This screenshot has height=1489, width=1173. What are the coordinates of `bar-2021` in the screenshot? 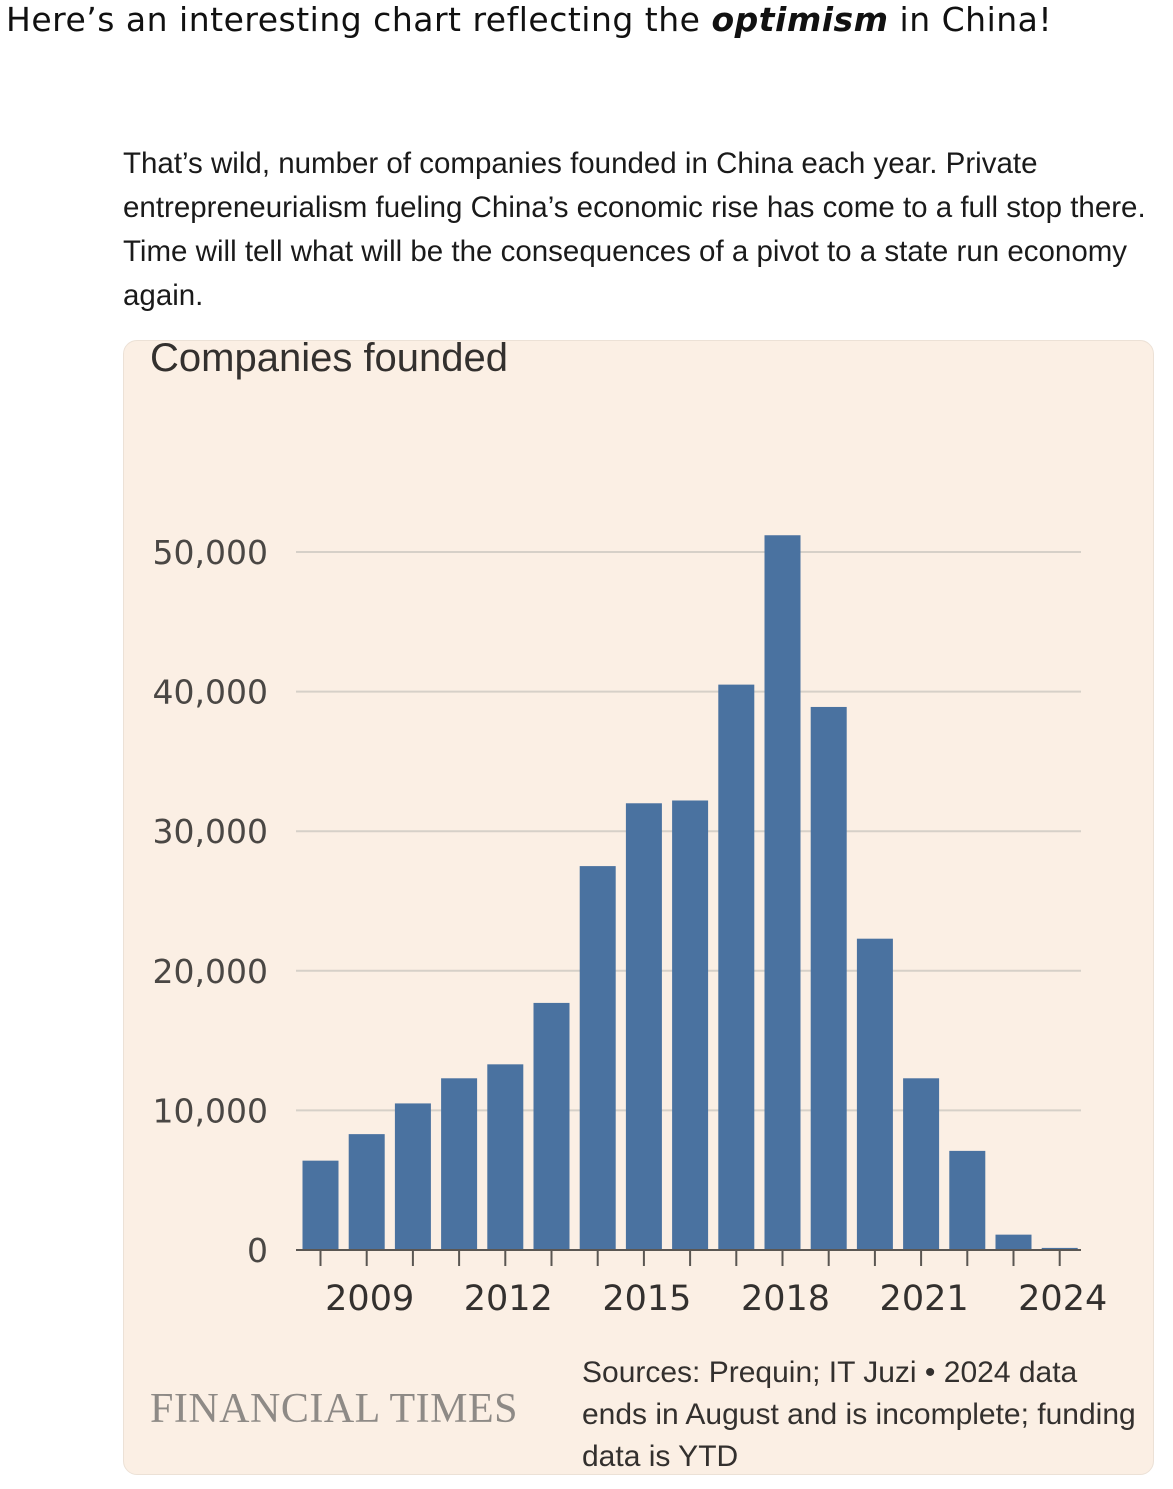 It's located at (921, 1164).